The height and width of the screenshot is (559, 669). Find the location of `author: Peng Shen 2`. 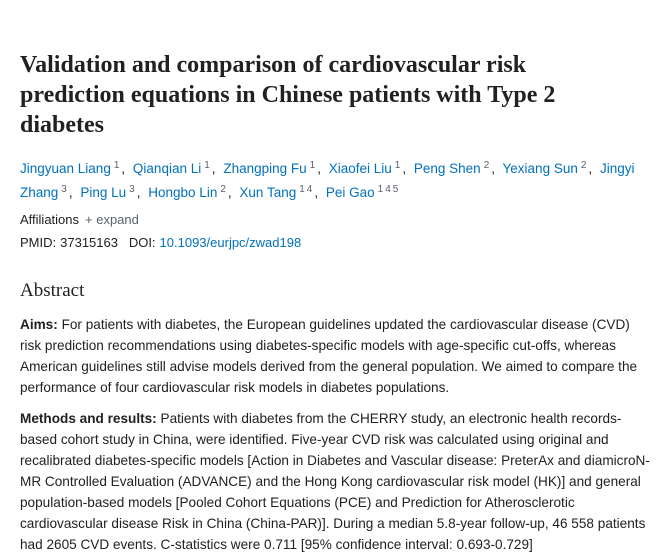

author: Peng Shen 2 is located at coordinates (456, 168).